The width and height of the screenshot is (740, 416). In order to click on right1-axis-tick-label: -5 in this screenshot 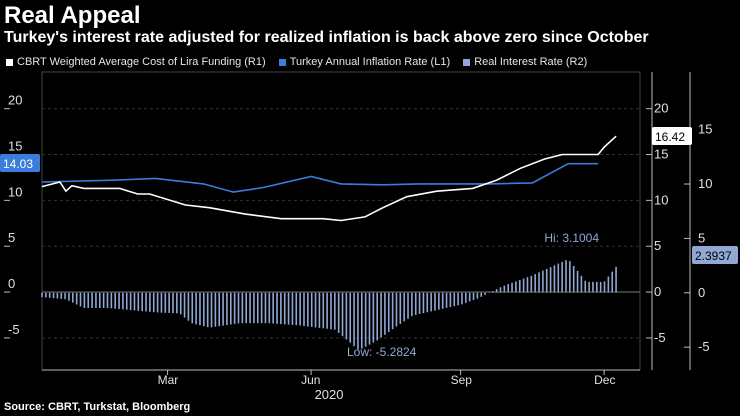, I will do `click(660, 337)`.